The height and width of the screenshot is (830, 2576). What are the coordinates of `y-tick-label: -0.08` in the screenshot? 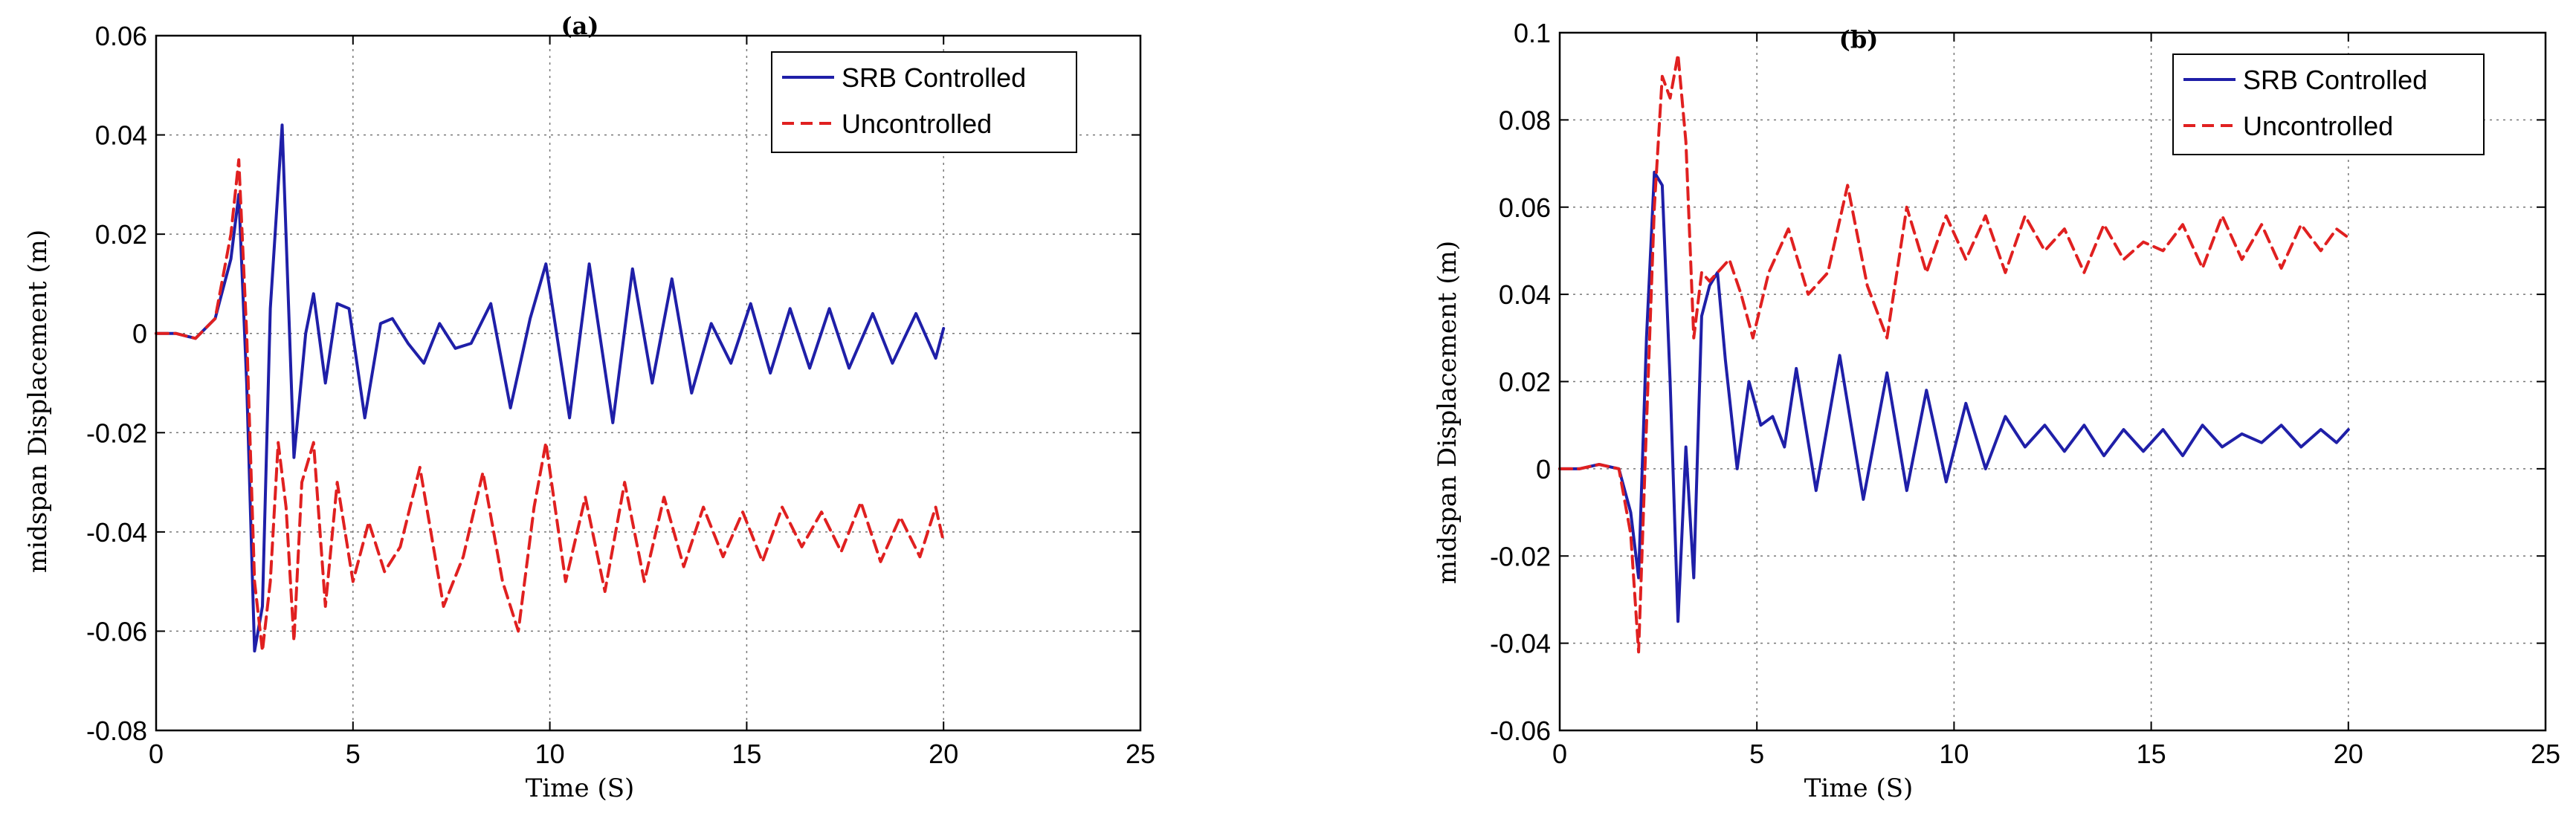 It's located at (116, 731).